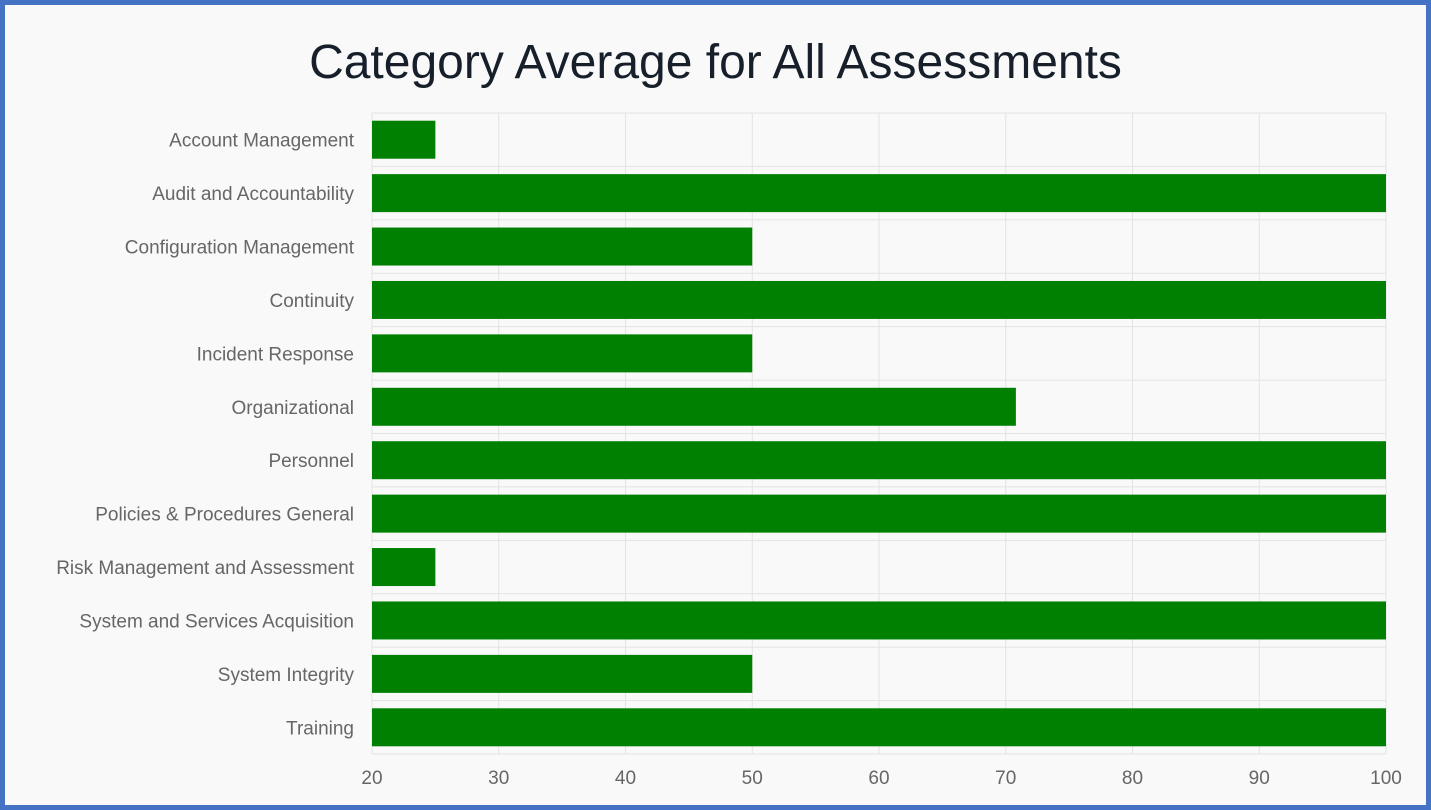 This screenshot has height=810, width=1431. What do you see at coordinates (275, 354) in the screenshot?
I see `category-label: Incident Response` at bounding box center [275, 354].